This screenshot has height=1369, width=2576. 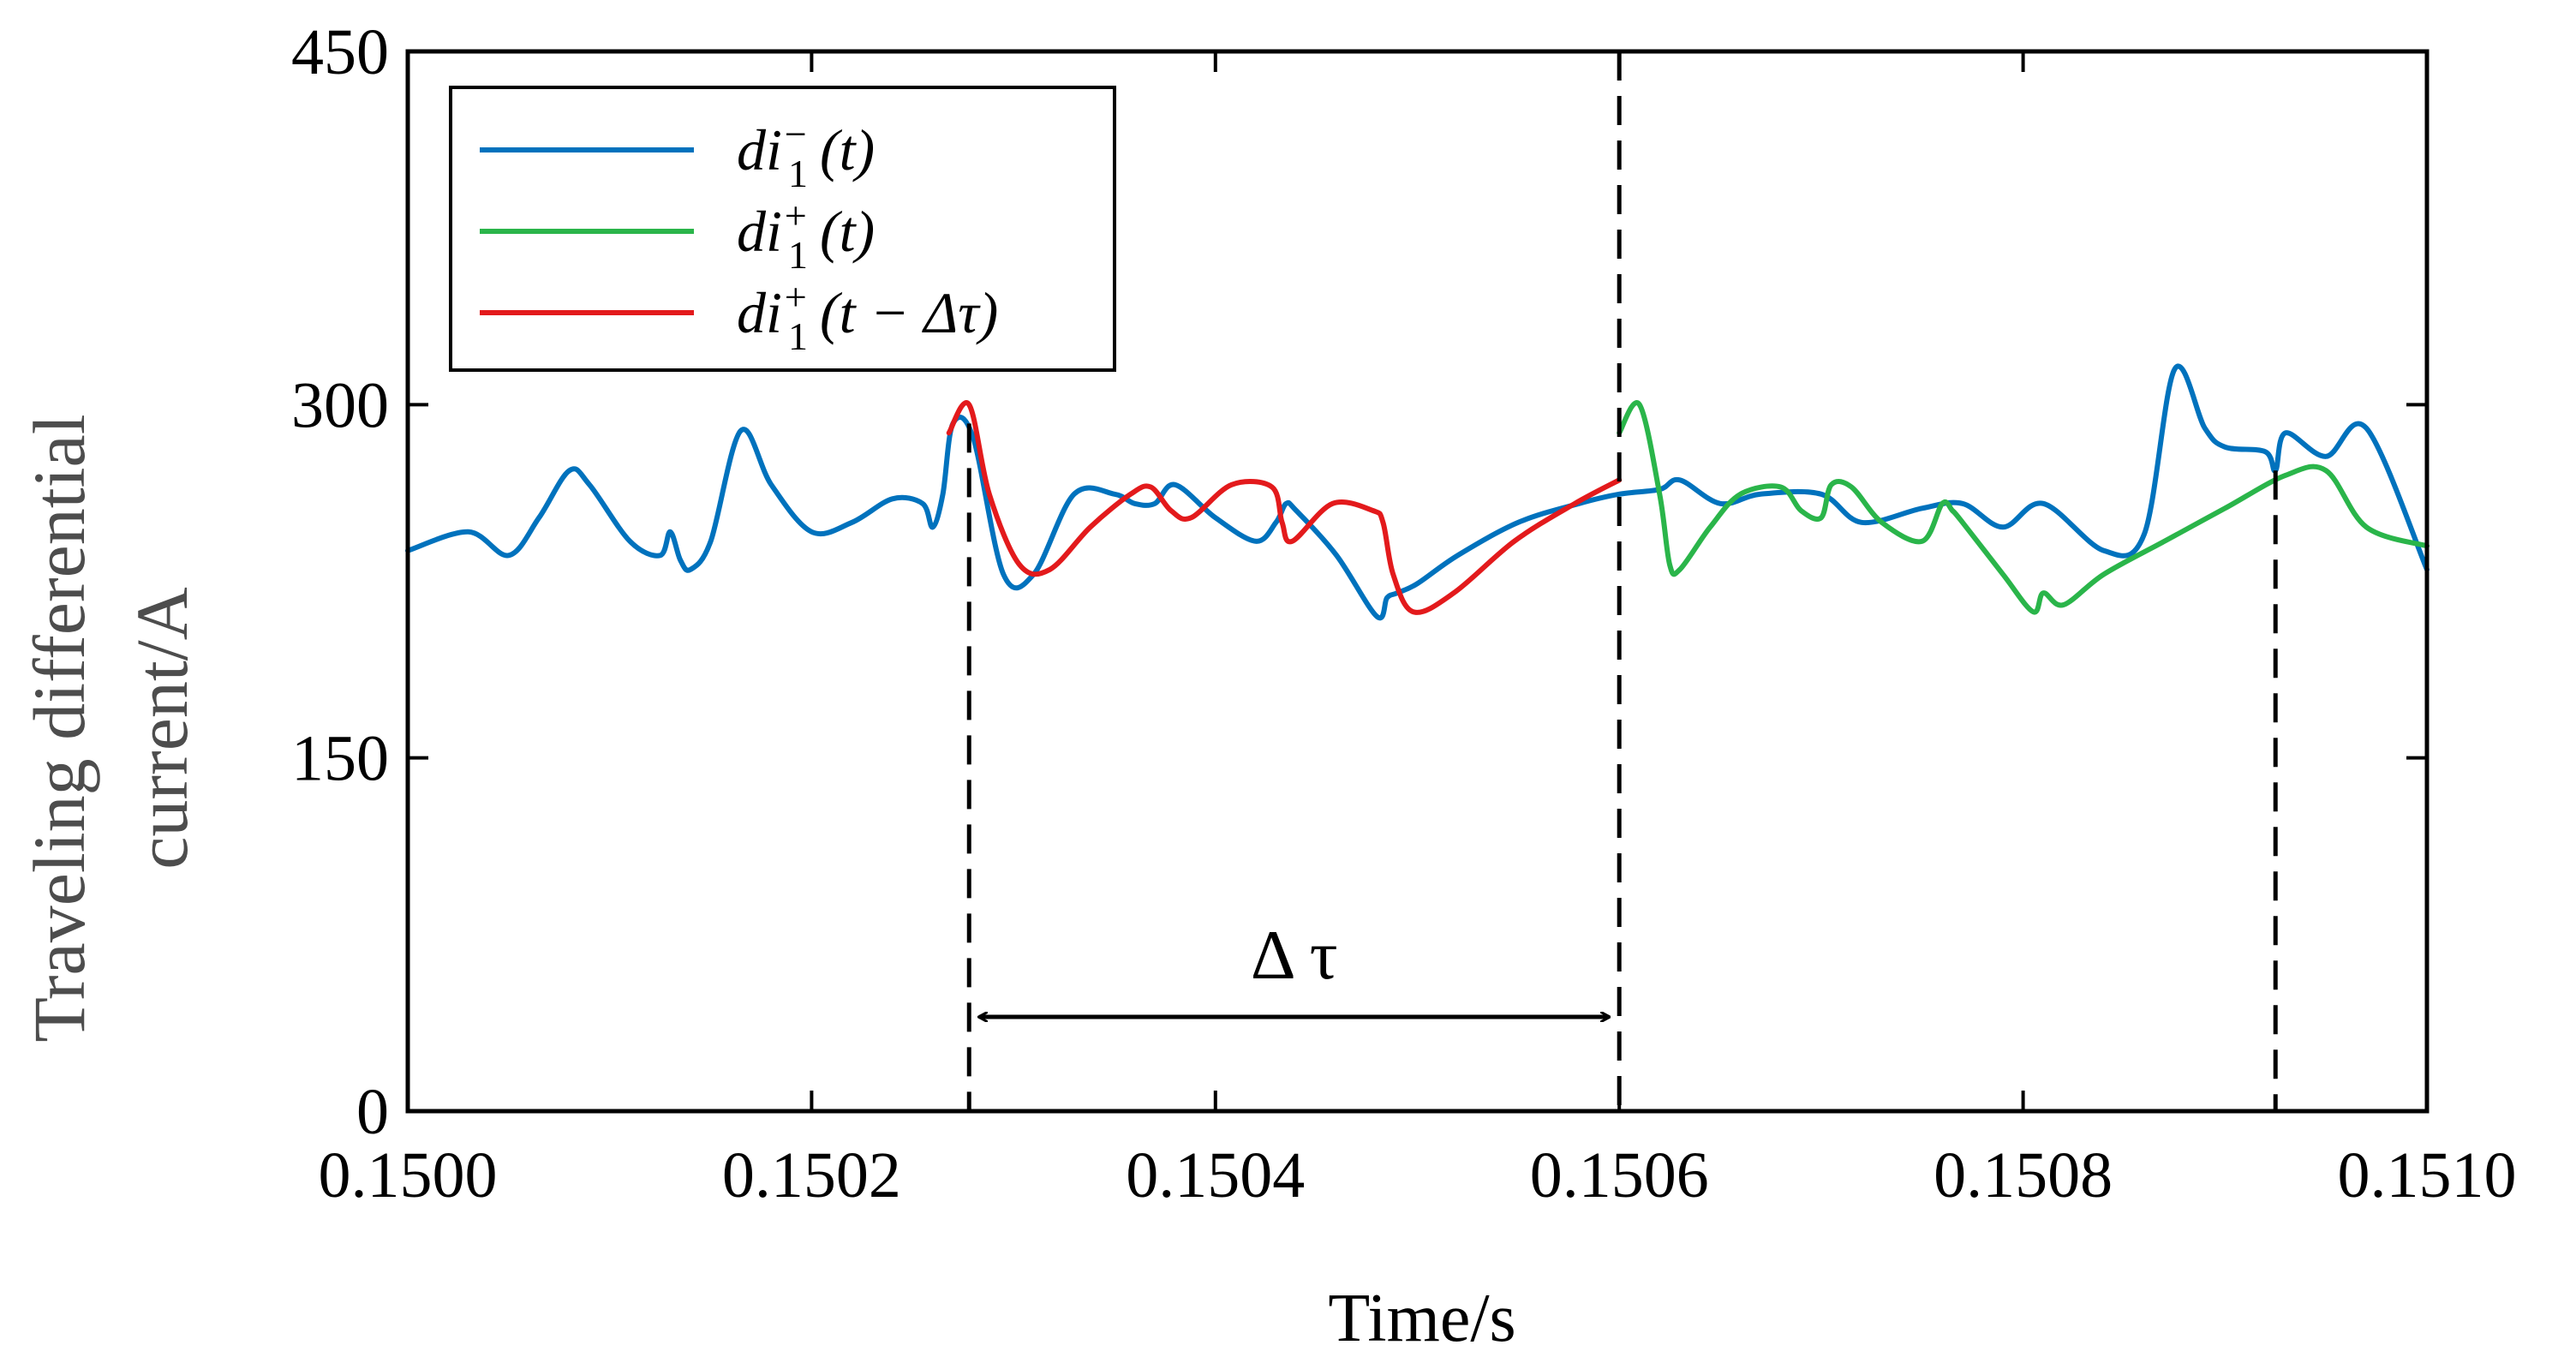 I want to click on legend-tail: (t − Δτ), so click(x=909, y=312).